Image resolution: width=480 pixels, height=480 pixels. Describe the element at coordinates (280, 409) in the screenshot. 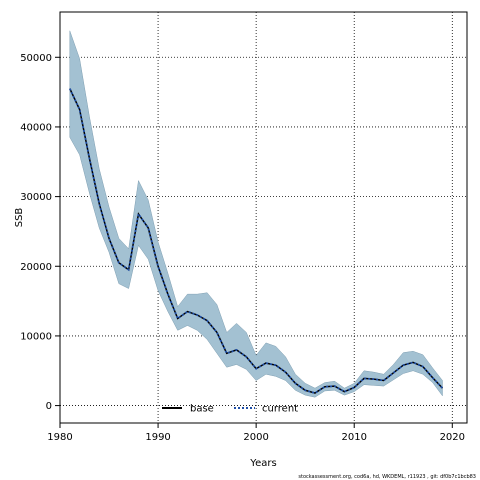

I see `legend-label-current: current` at that location.